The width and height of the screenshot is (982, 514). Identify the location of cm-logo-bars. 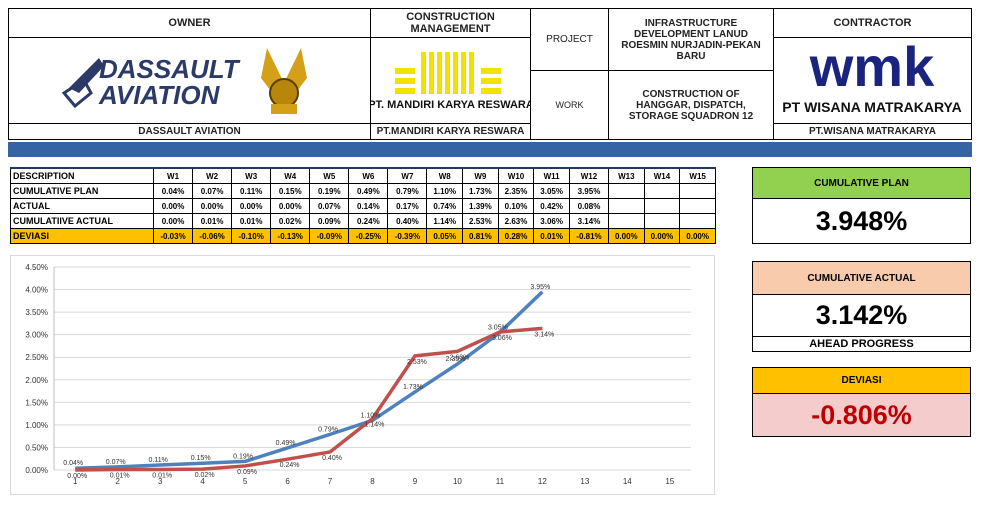
(448, 73).